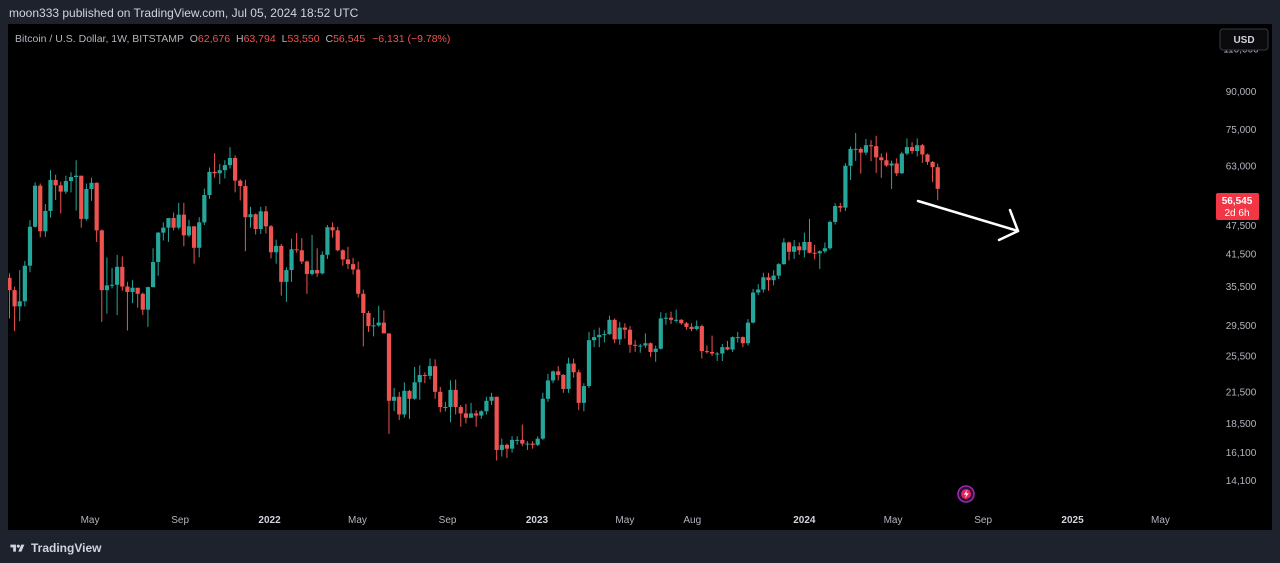 The height and width of the screenshot is (563, 1280). Describe the element at coordinates (1008, 225) in the screenshot. I see `arrow-head` at that location.